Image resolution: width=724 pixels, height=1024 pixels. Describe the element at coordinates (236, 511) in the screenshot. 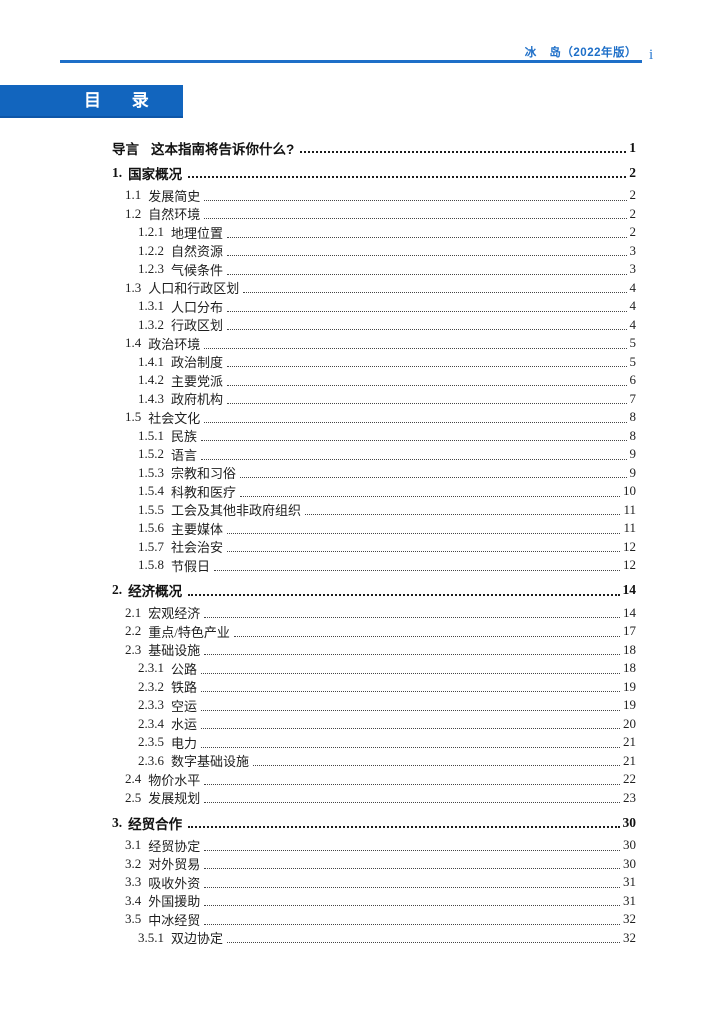

I see `toc-entry-title: 工会及其他非政府组织` at that location.